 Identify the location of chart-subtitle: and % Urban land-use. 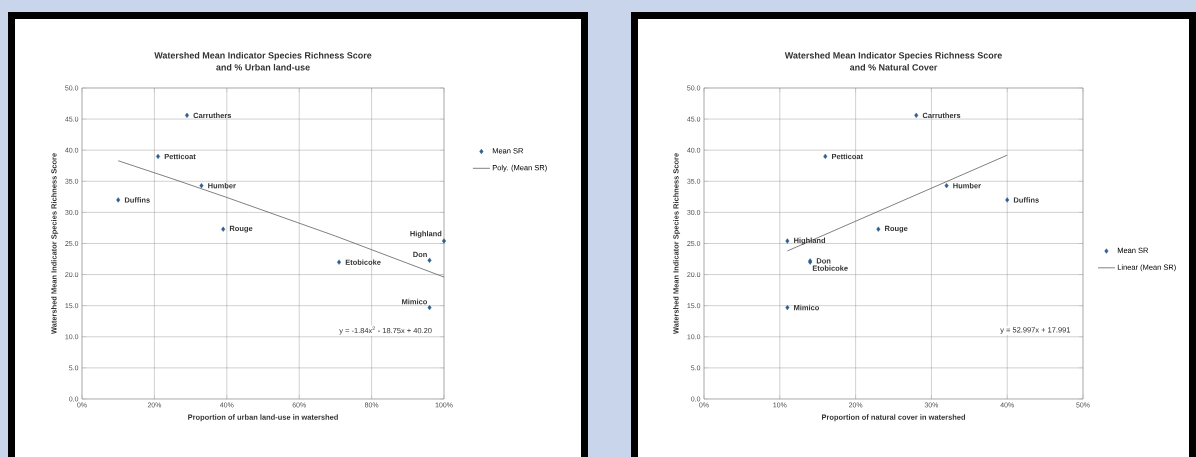
(263, 67).